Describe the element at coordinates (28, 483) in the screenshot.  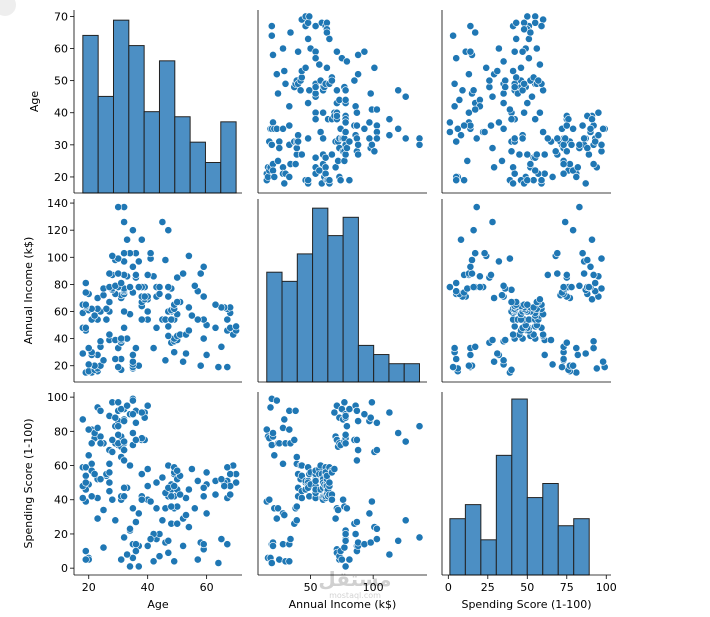
I see `y-axis-label-spending-score-1-100: Spending Score (1-100)` at that location.